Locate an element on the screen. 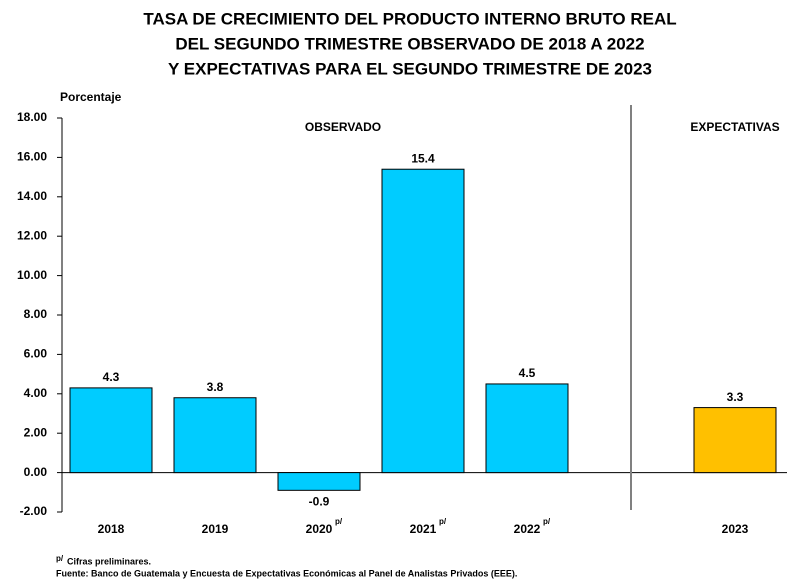  value-label: 4.5 is located at coordinates (527, 373).